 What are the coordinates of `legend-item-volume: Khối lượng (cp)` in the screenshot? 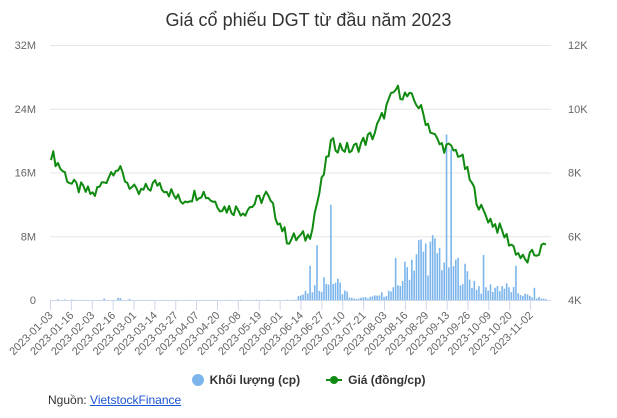 It's located at (245, 380).